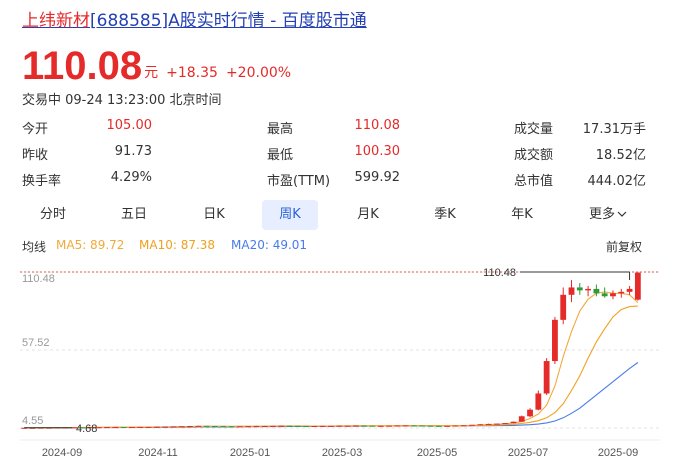 This screenshot has width=700, height=461. Describe the element at coordinates (56, 21) in the screenshot. I see `stock-name: 上纬新材` at that location.